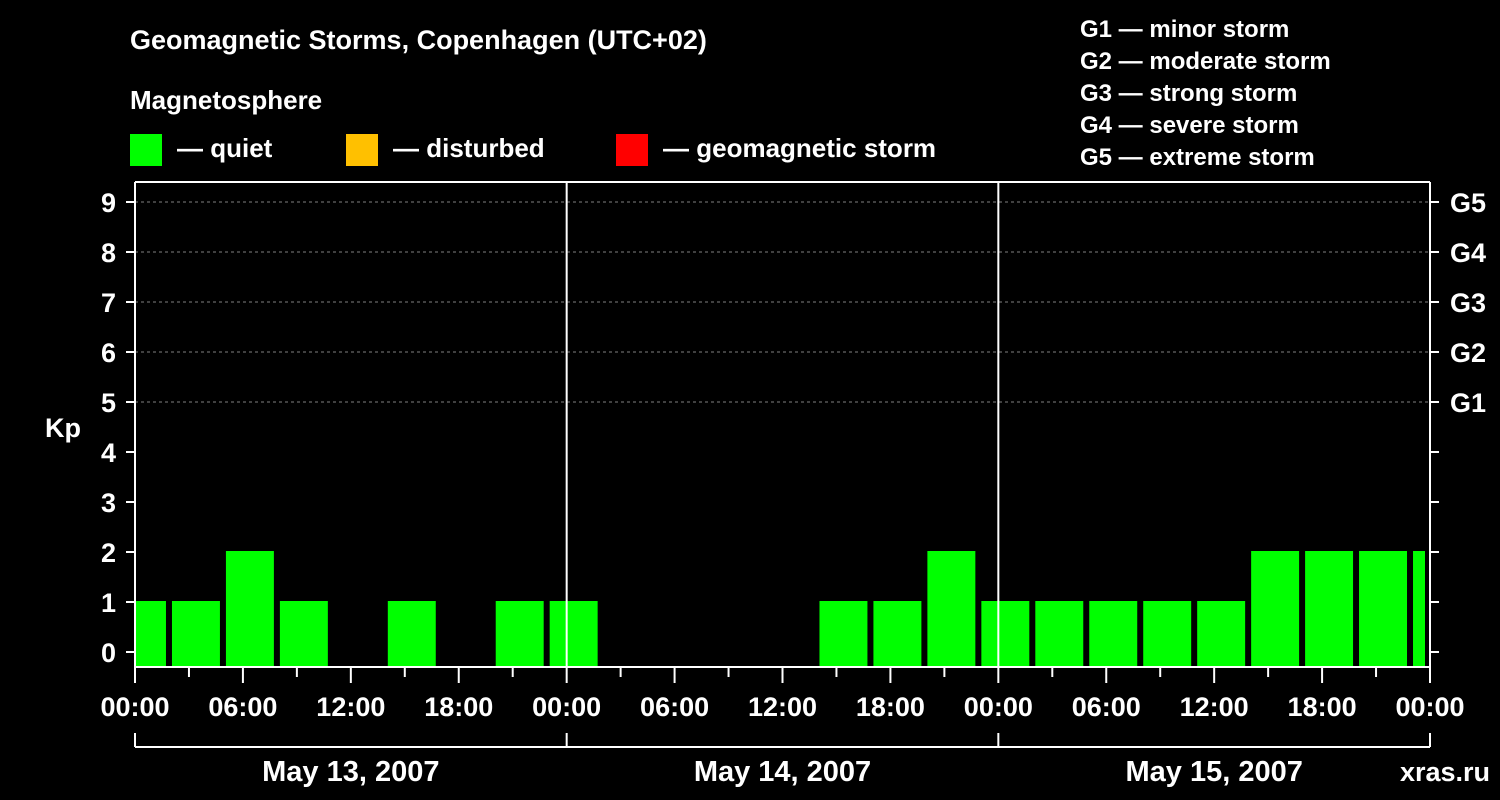 Image resolution: width=1500 pixels, height=800 pixels. I want to click on y-tick-label-5: 5, so click(108, 403).